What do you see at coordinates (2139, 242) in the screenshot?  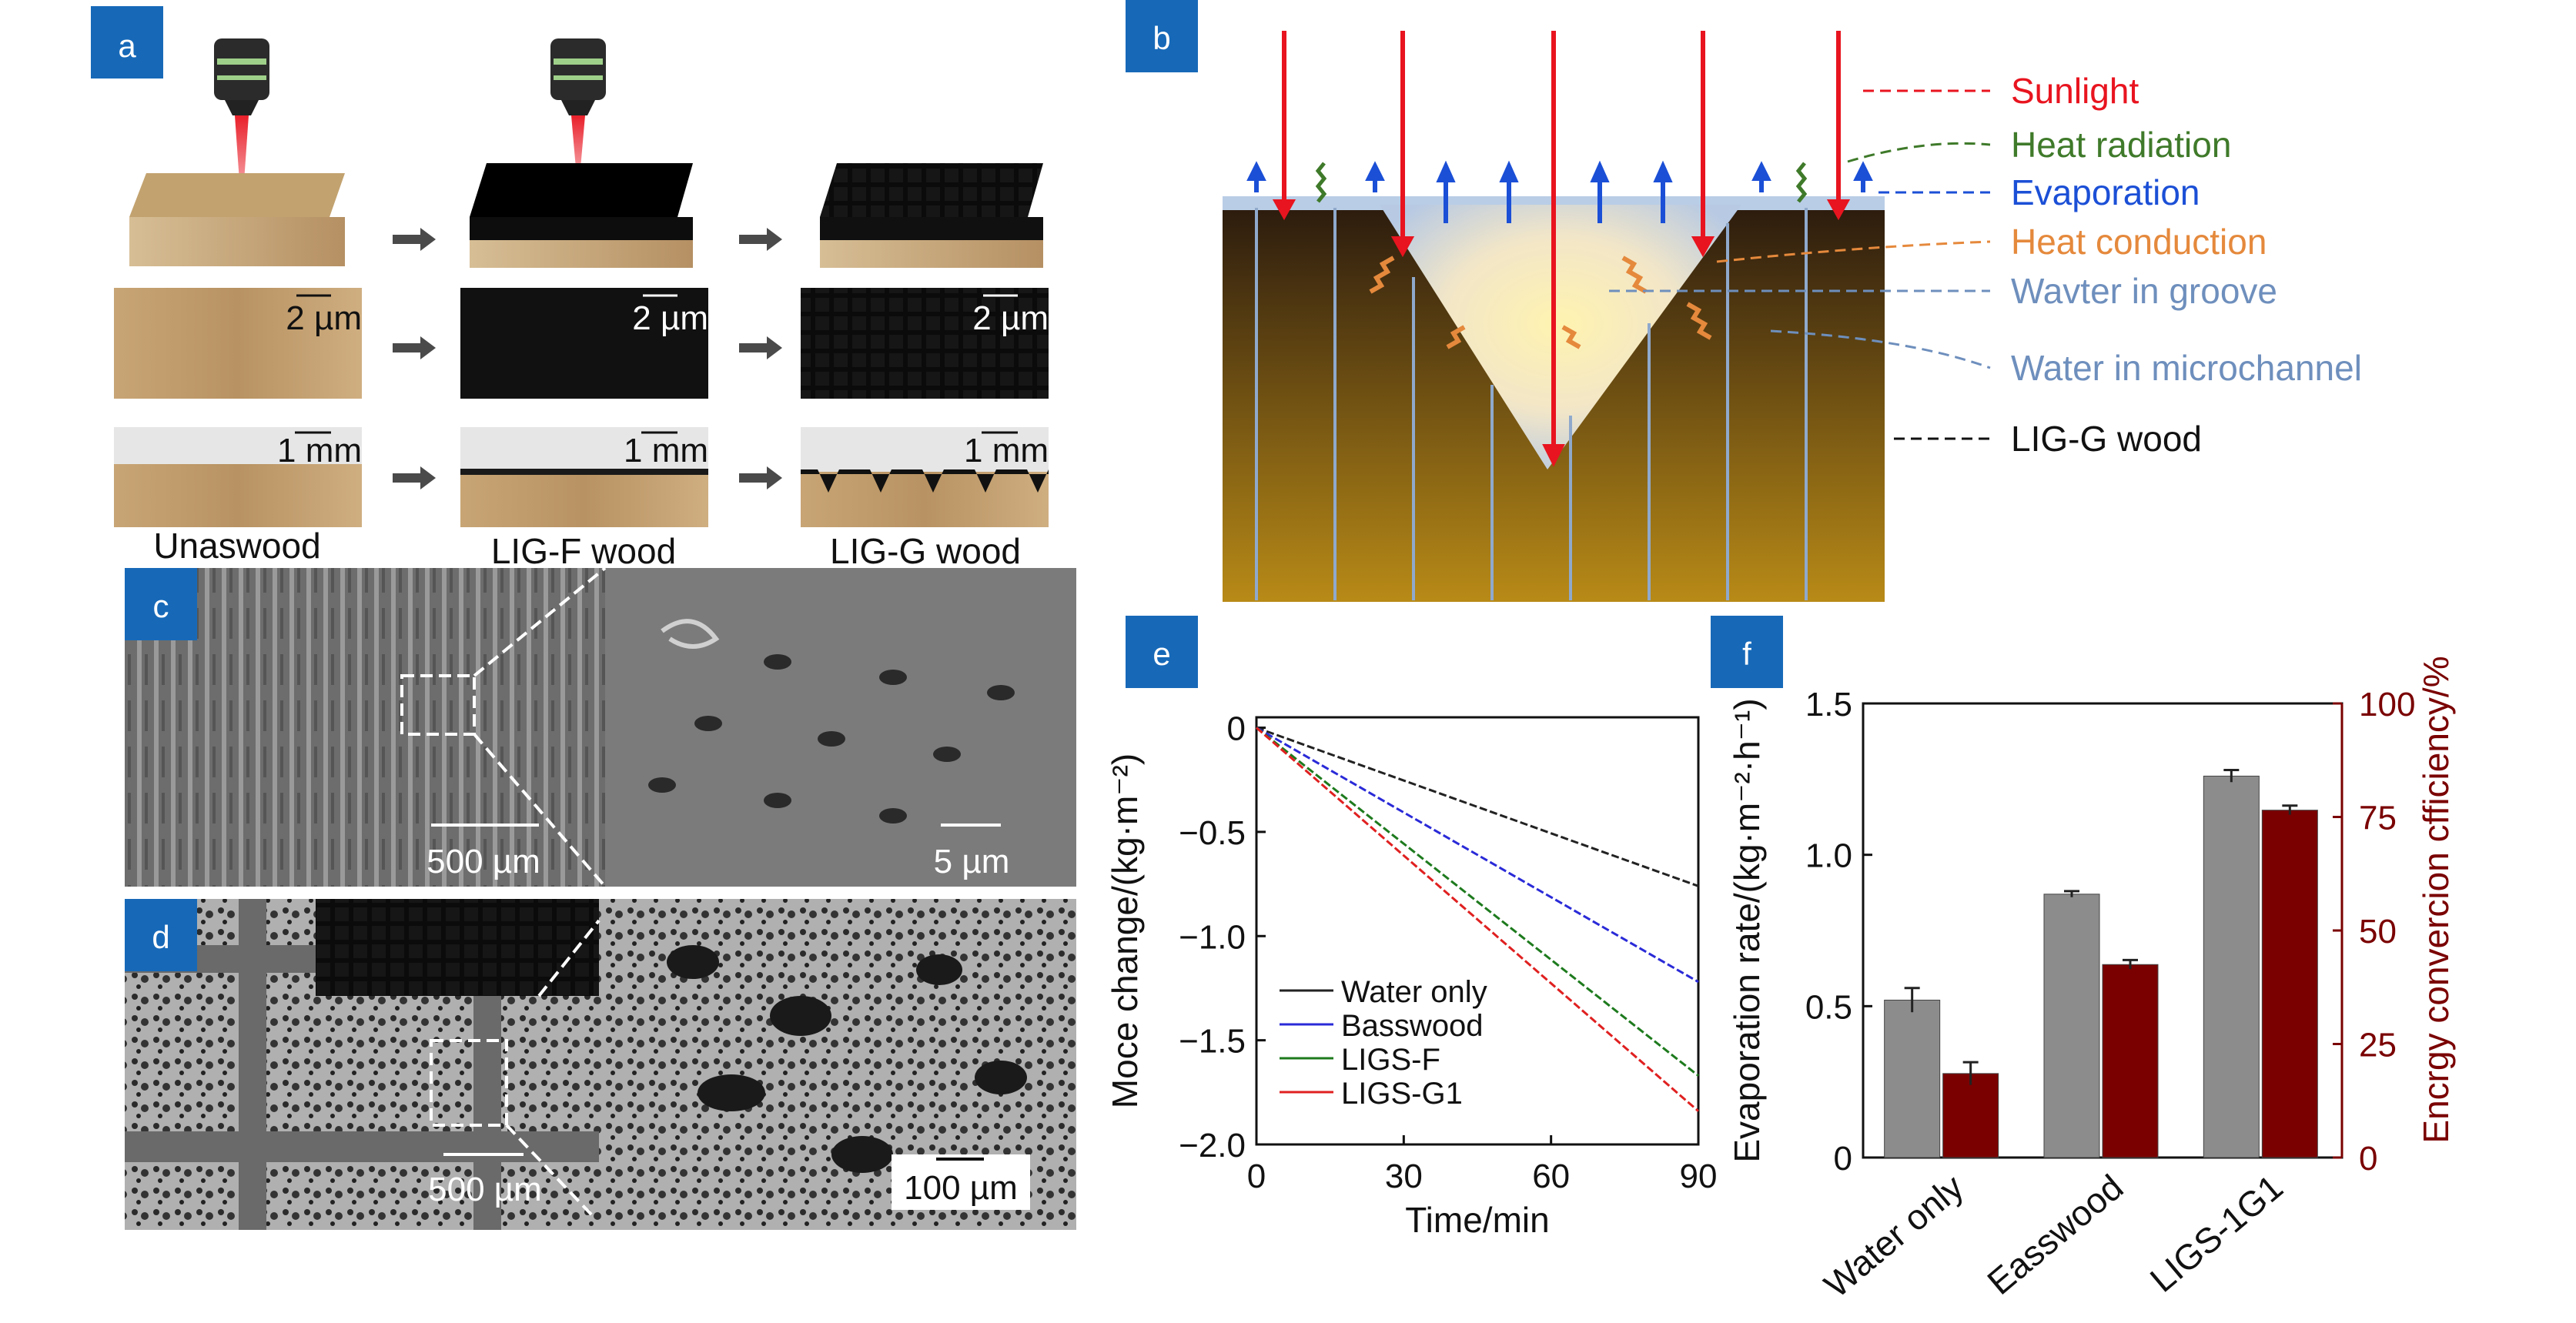 I see `legend-heat-conduction: Heat conduction` at bounding box center [2139, 242].